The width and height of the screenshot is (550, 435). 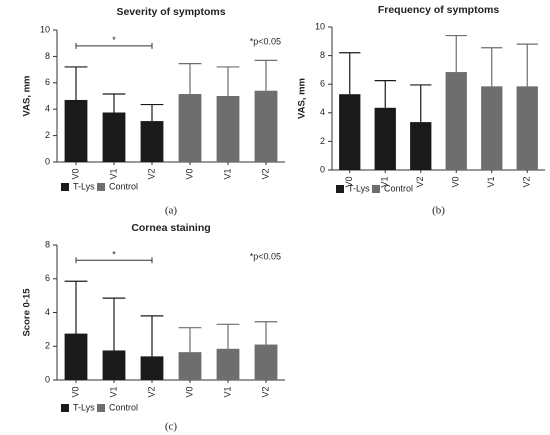 What do you see at coordinates (170, 228) in the screenshot?
I see `chart-title: Cornea staining` at bounding box center [170, 228].